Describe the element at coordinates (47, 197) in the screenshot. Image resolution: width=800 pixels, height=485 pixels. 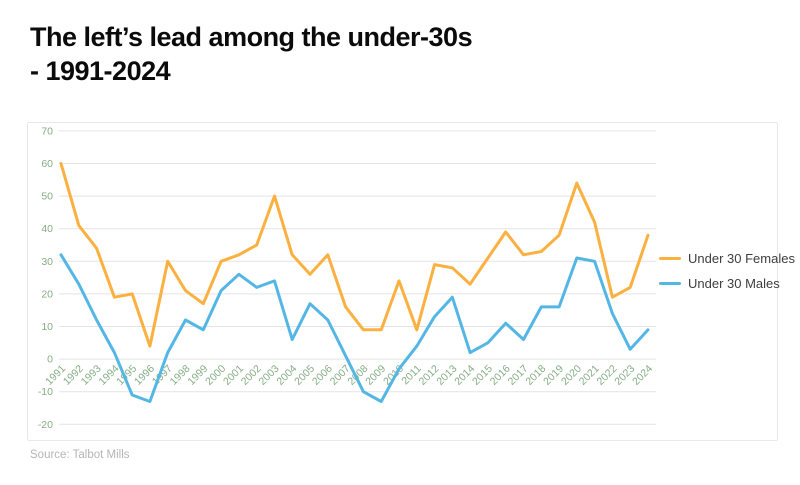
I see `y-axis-tick-label: 50` at that location.